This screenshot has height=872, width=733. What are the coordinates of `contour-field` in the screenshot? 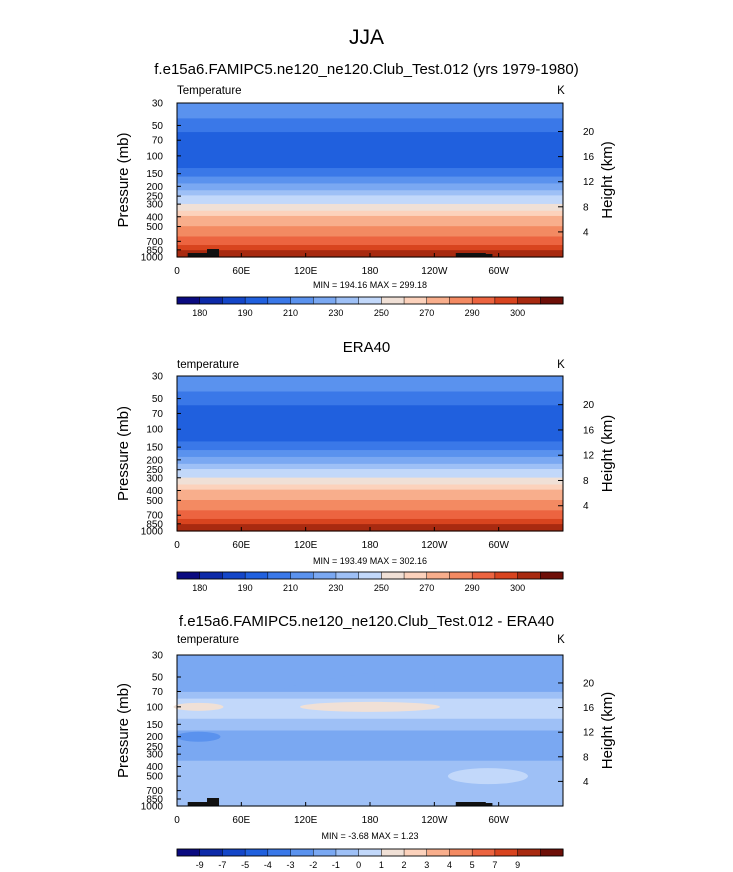 It's located at (370, 454).